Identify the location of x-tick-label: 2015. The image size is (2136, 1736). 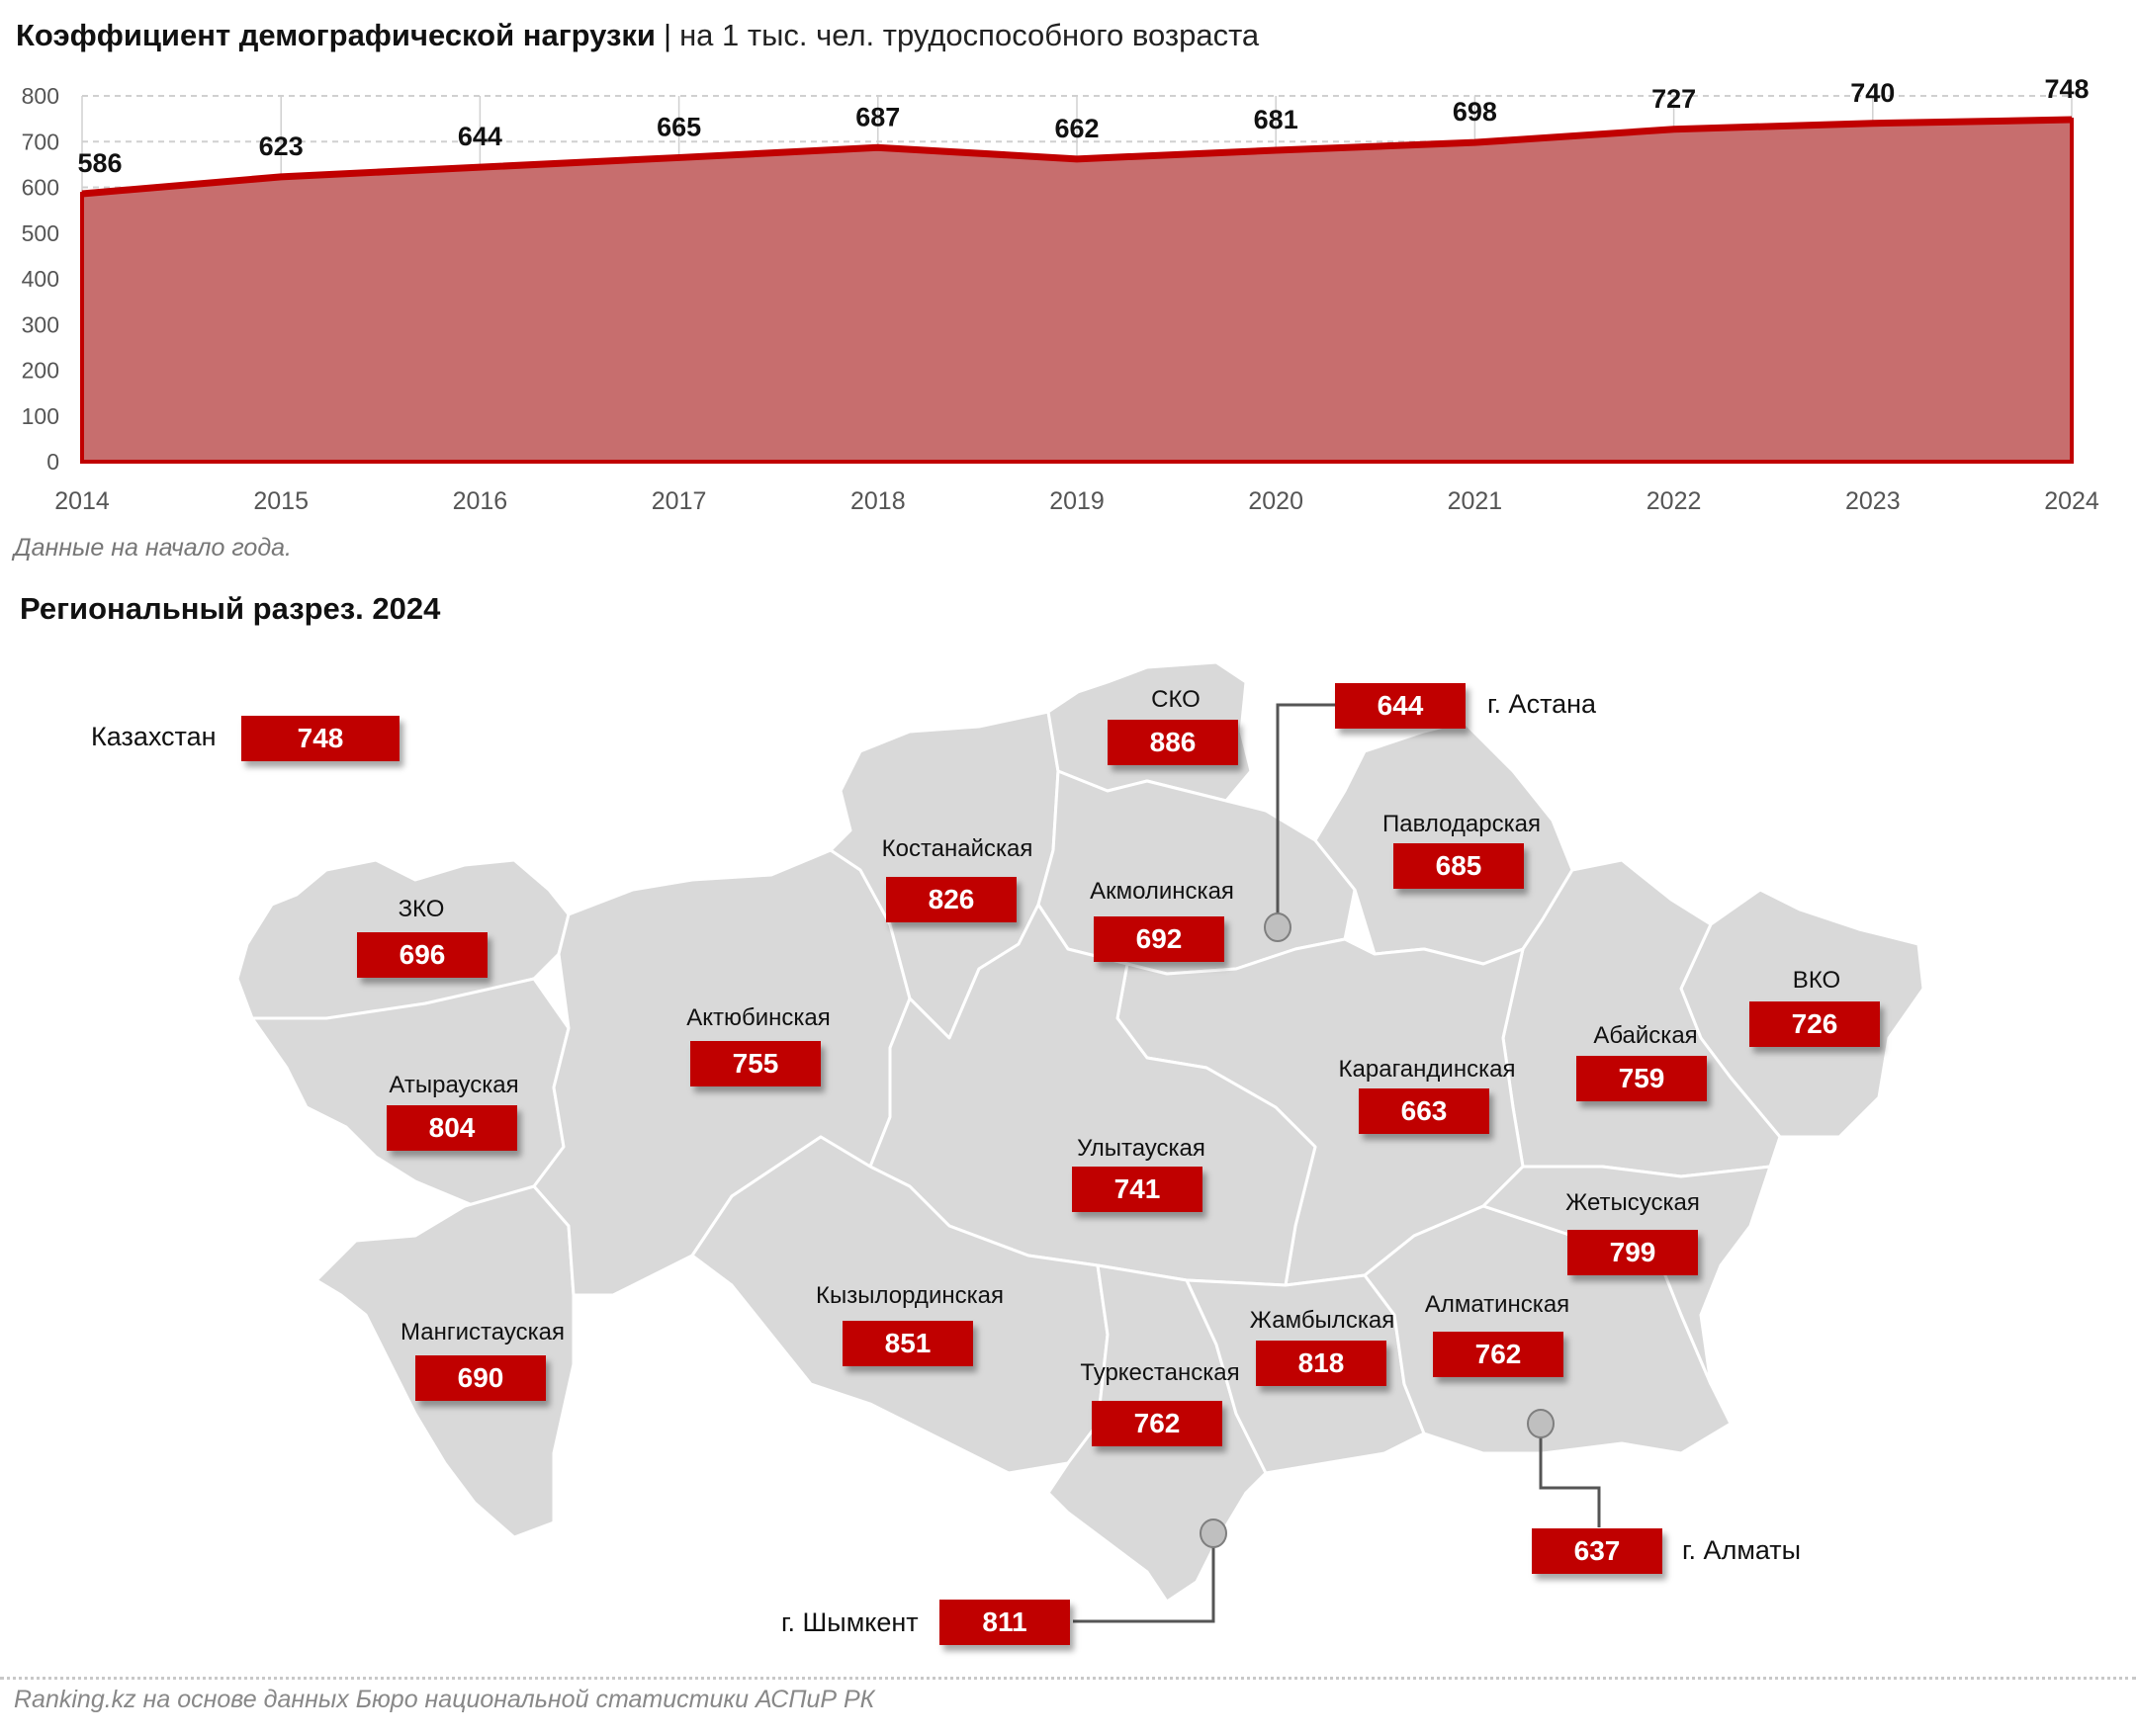
(281, 501).